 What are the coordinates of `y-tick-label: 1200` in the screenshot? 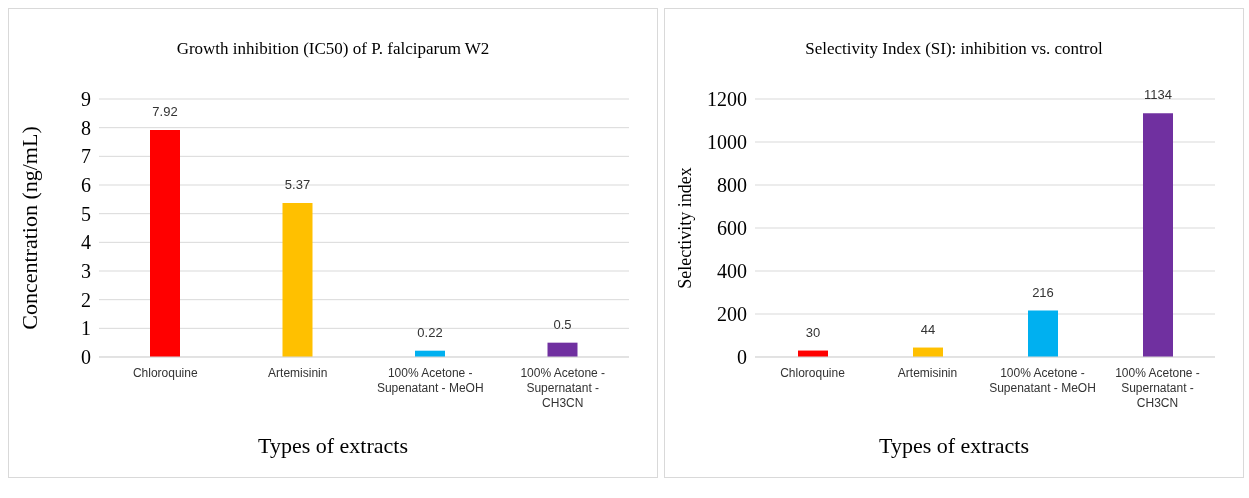 It's located at (727, 99).